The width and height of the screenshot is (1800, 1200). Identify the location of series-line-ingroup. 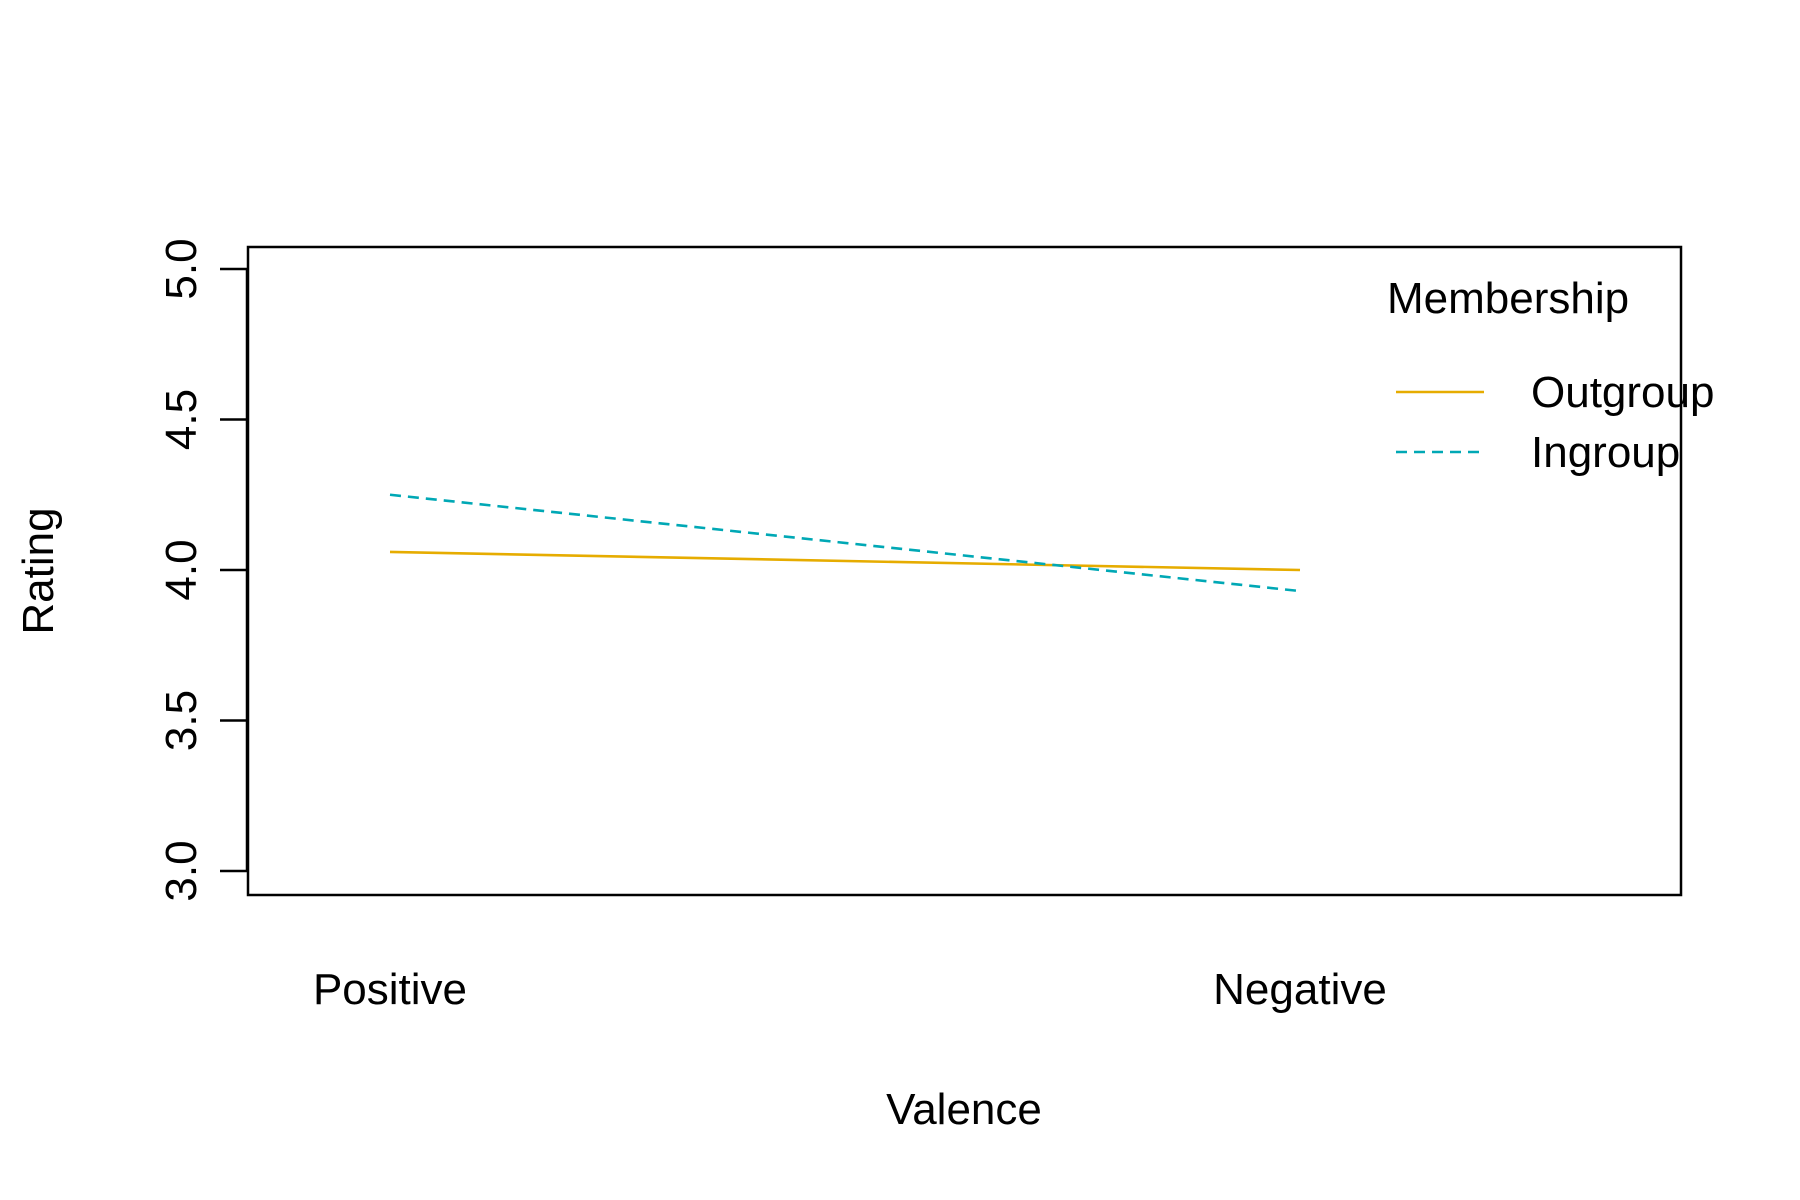
(845, 543).